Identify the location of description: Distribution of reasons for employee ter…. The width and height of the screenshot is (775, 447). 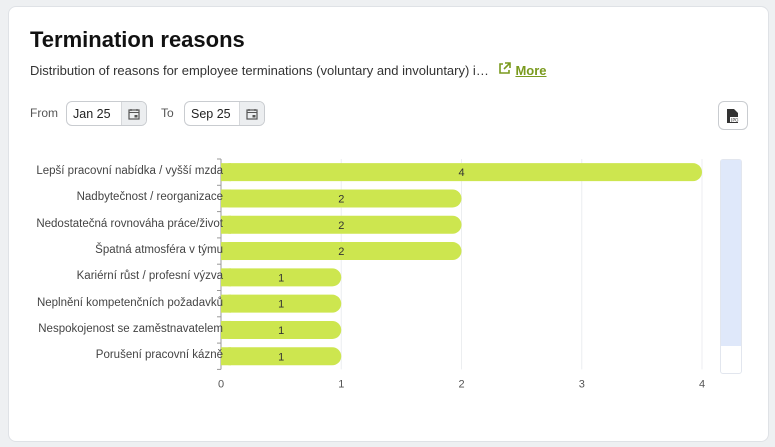
(288, 70).